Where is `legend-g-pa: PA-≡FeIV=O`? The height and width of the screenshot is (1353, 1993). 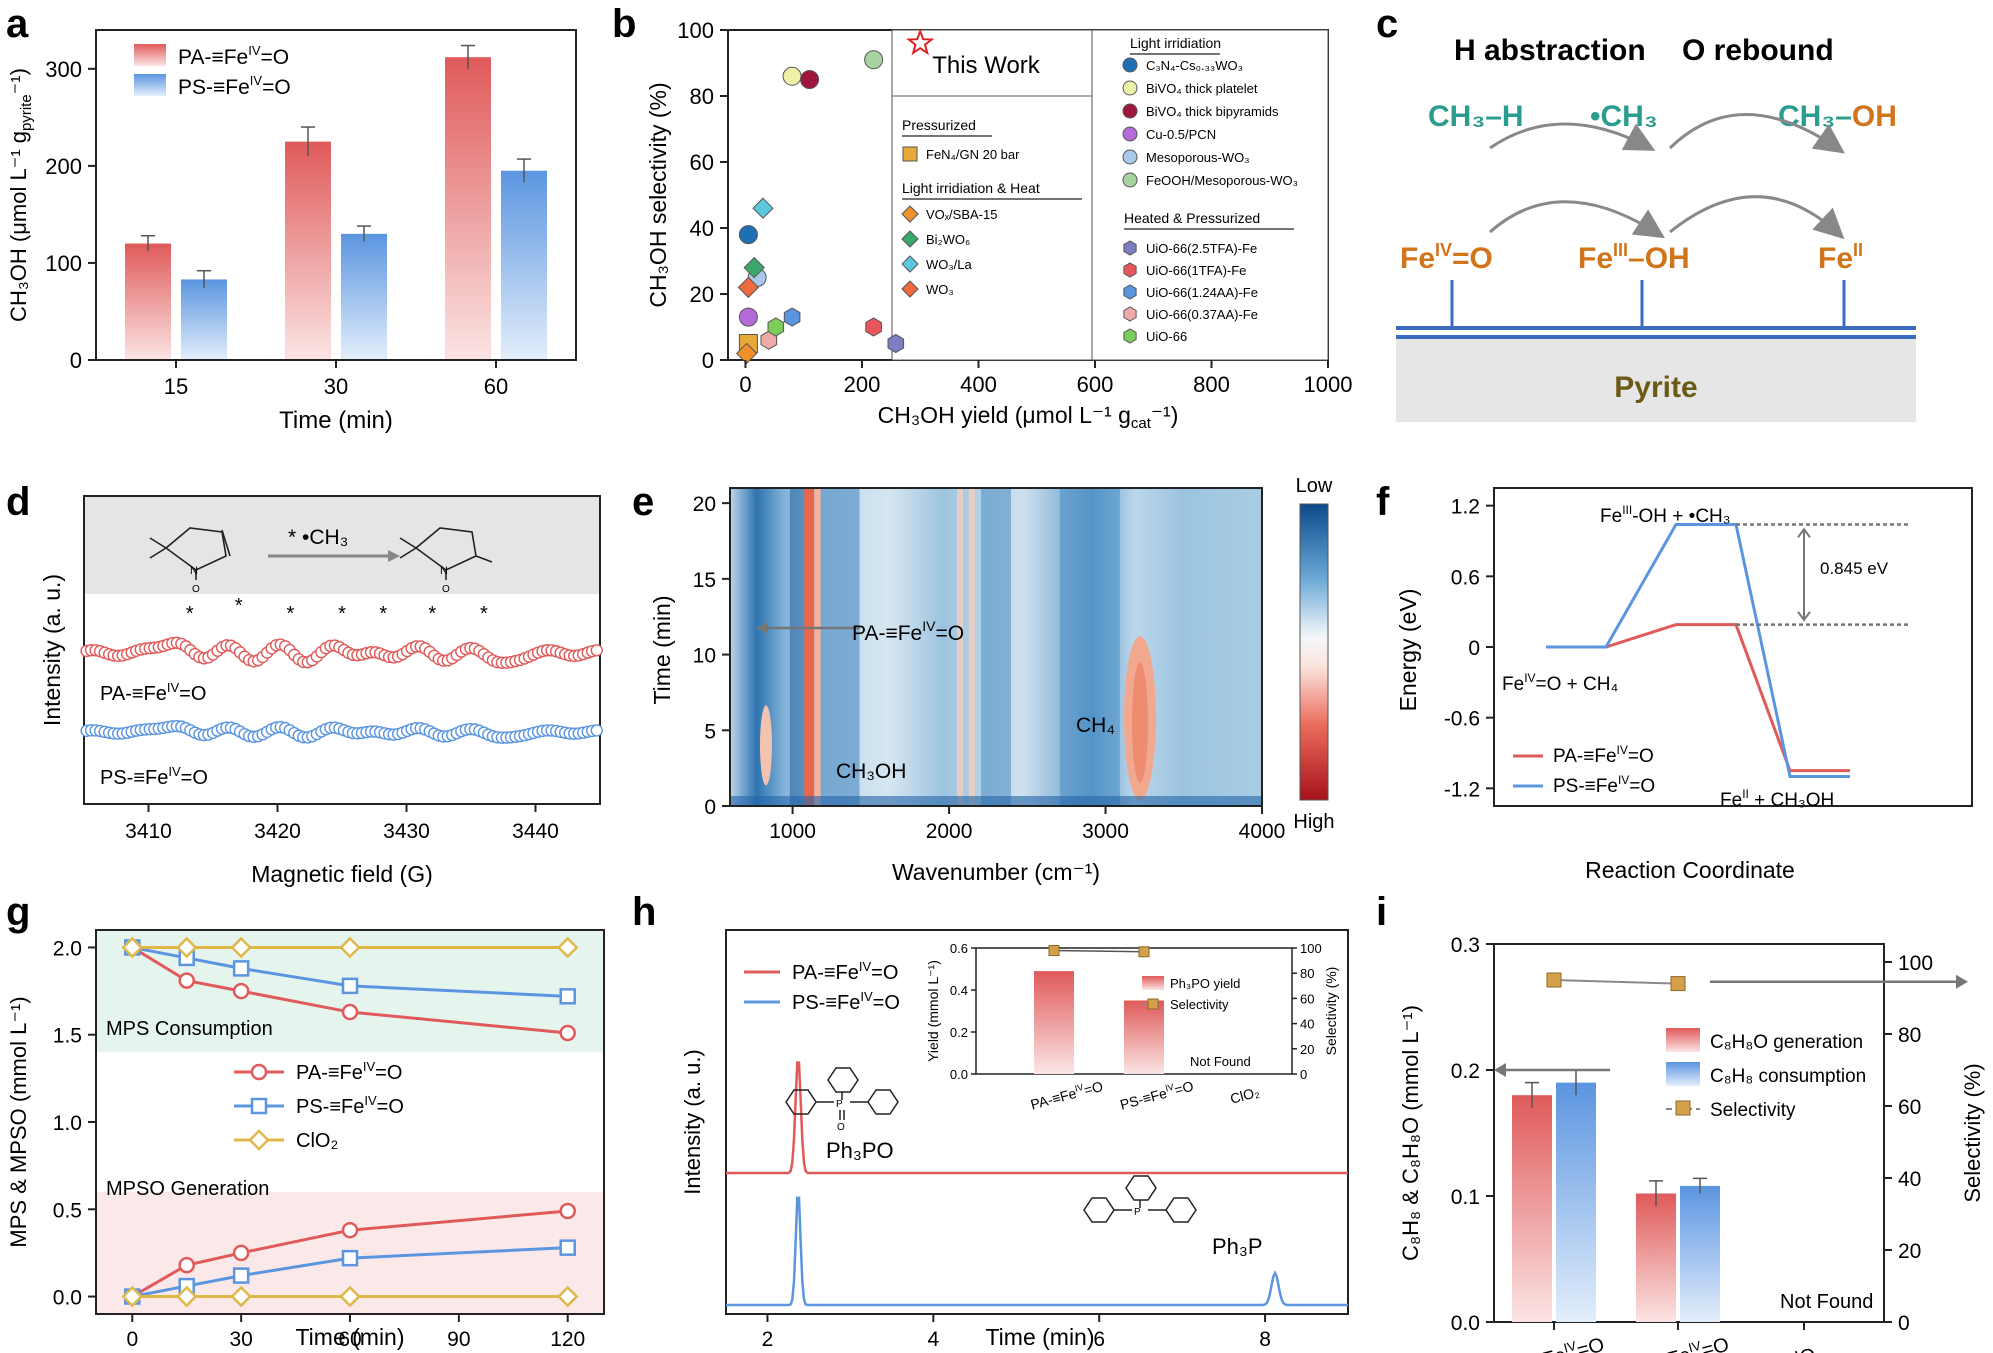 legend-g-pa: PA-≡FeIV=O is located at coordinates (349, 1071).